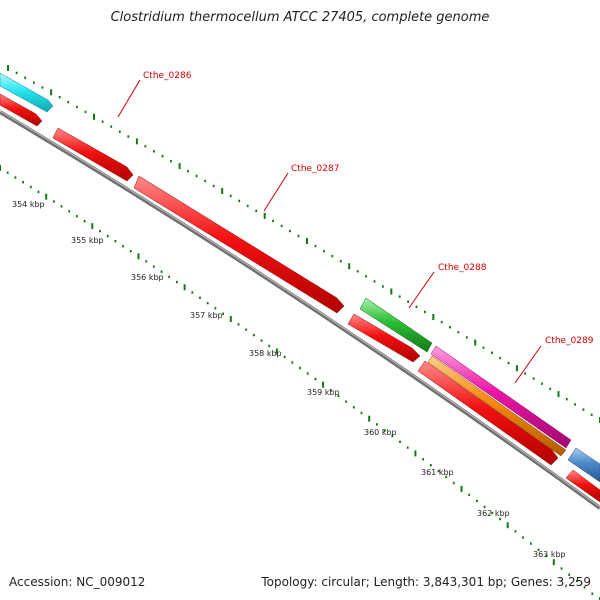 The image size is (600, 600). What do you see at coordinates (206, 315) in the screenshot?
I see `kbp-label: 357 kbp` at bounding box center [206, 315].